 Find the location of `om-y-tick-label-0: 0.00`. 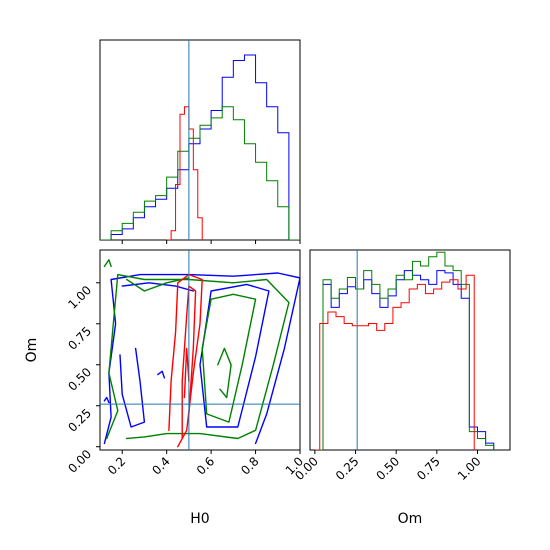

om-y-tick-label-0: 0.00 is located at coordinates (79, 461).